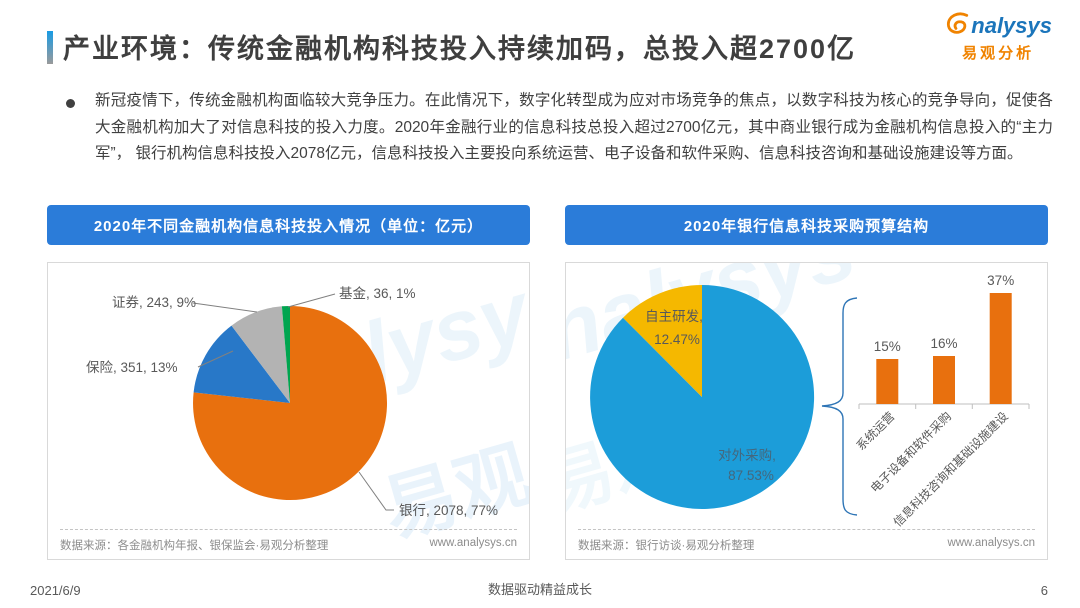 The width and height of the screenshot is (1080, 608). I want to click on title-accent-bar, so click(50, 47).